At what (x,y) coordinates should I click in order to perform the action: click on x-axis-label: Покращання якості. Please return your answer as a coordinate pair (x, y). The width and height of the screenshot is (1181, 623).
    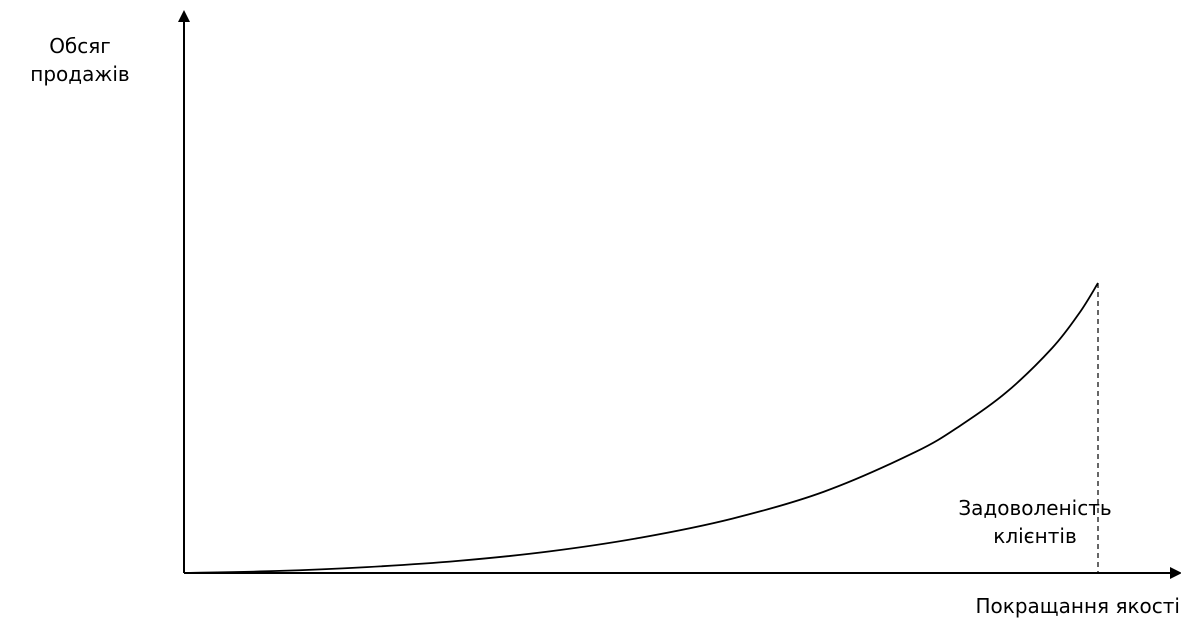
    Looking at the image, I should click on (1078, 606).